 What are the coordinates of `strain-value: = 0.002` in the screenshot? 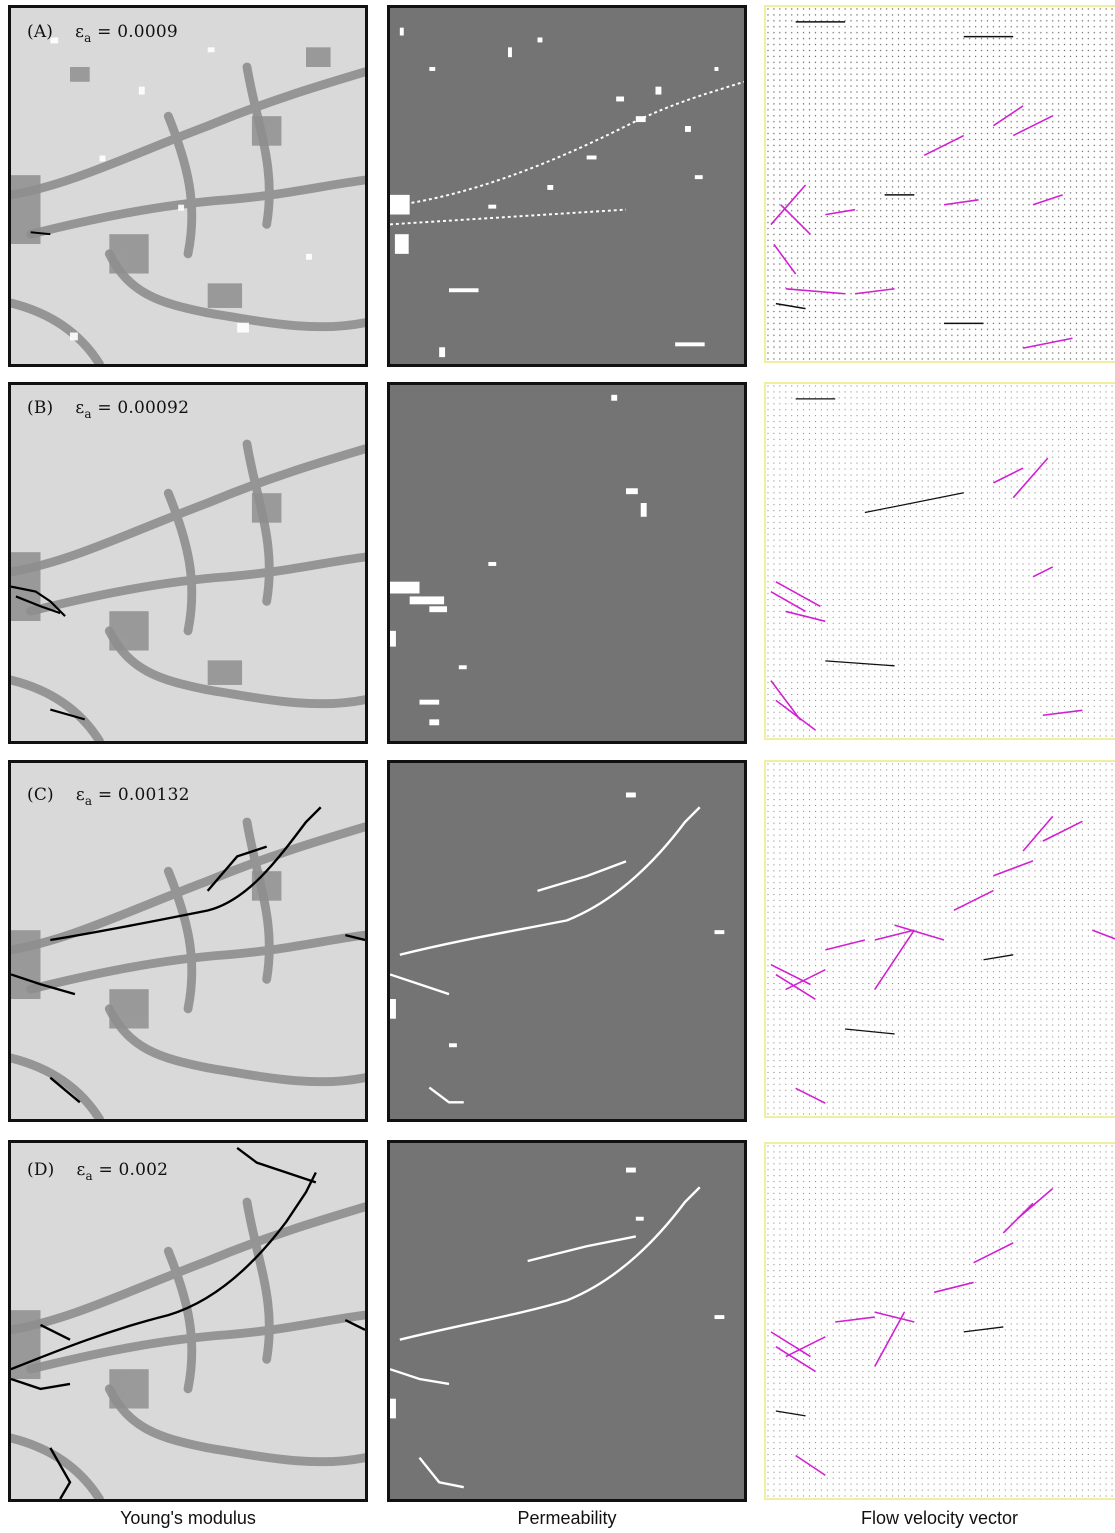 It's located at (133, 1170).